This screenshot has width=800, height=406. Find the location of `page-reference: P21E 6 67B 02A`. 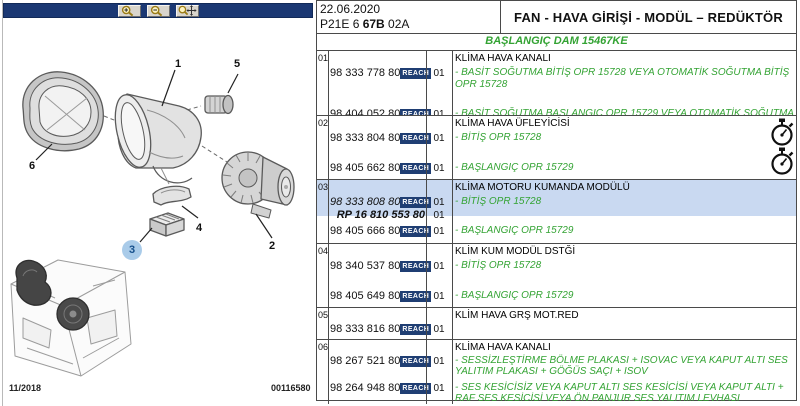

page-reference: P21E 6 67B 02A is located at coordinates (365, 24).